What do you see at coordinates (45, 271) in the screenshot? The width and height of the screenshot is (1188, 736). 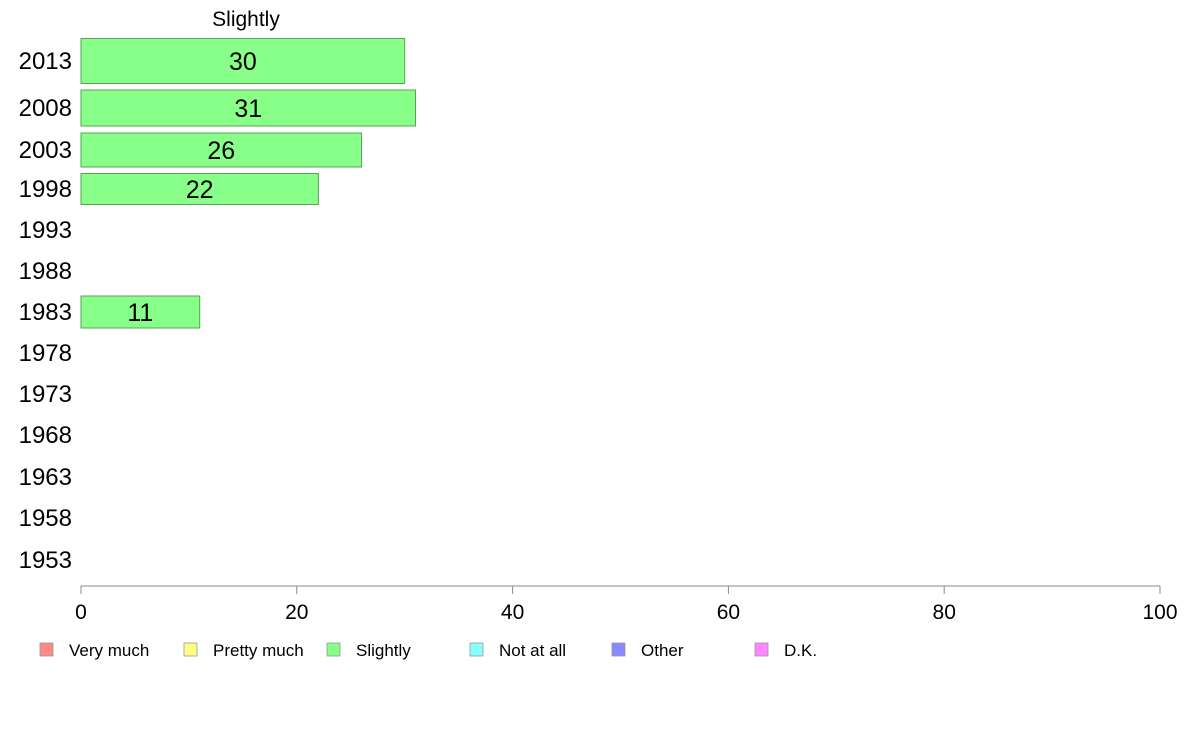 I see `year-label: 1988` at bounding box center [45, 271].